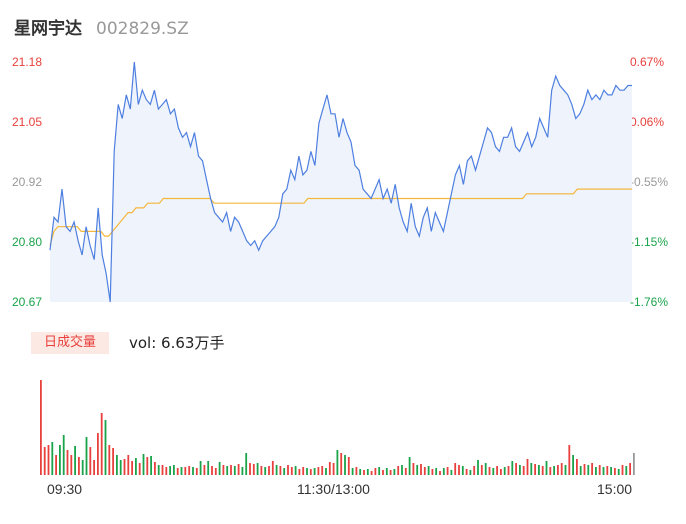  Describe the element at coordinates (70, 343) in the screenshot. I see `volume-tab: 日成交量` at that location.